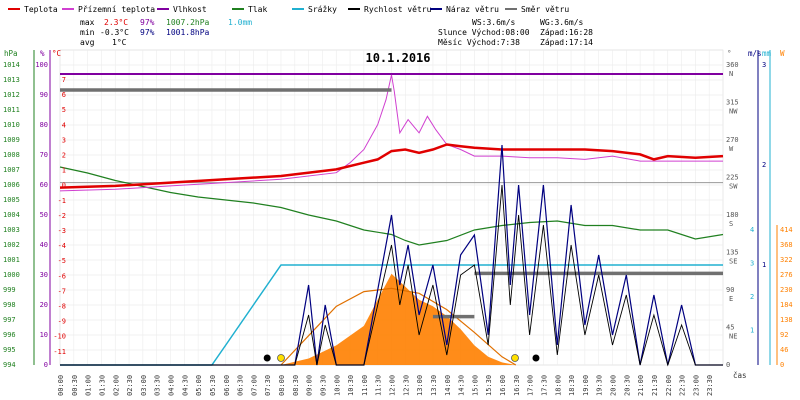 This screenshot has height=400, width=800. Describe the element at coordinates (784, 335) in the screenshot. I see `solar-tick-label: 92` at that location.